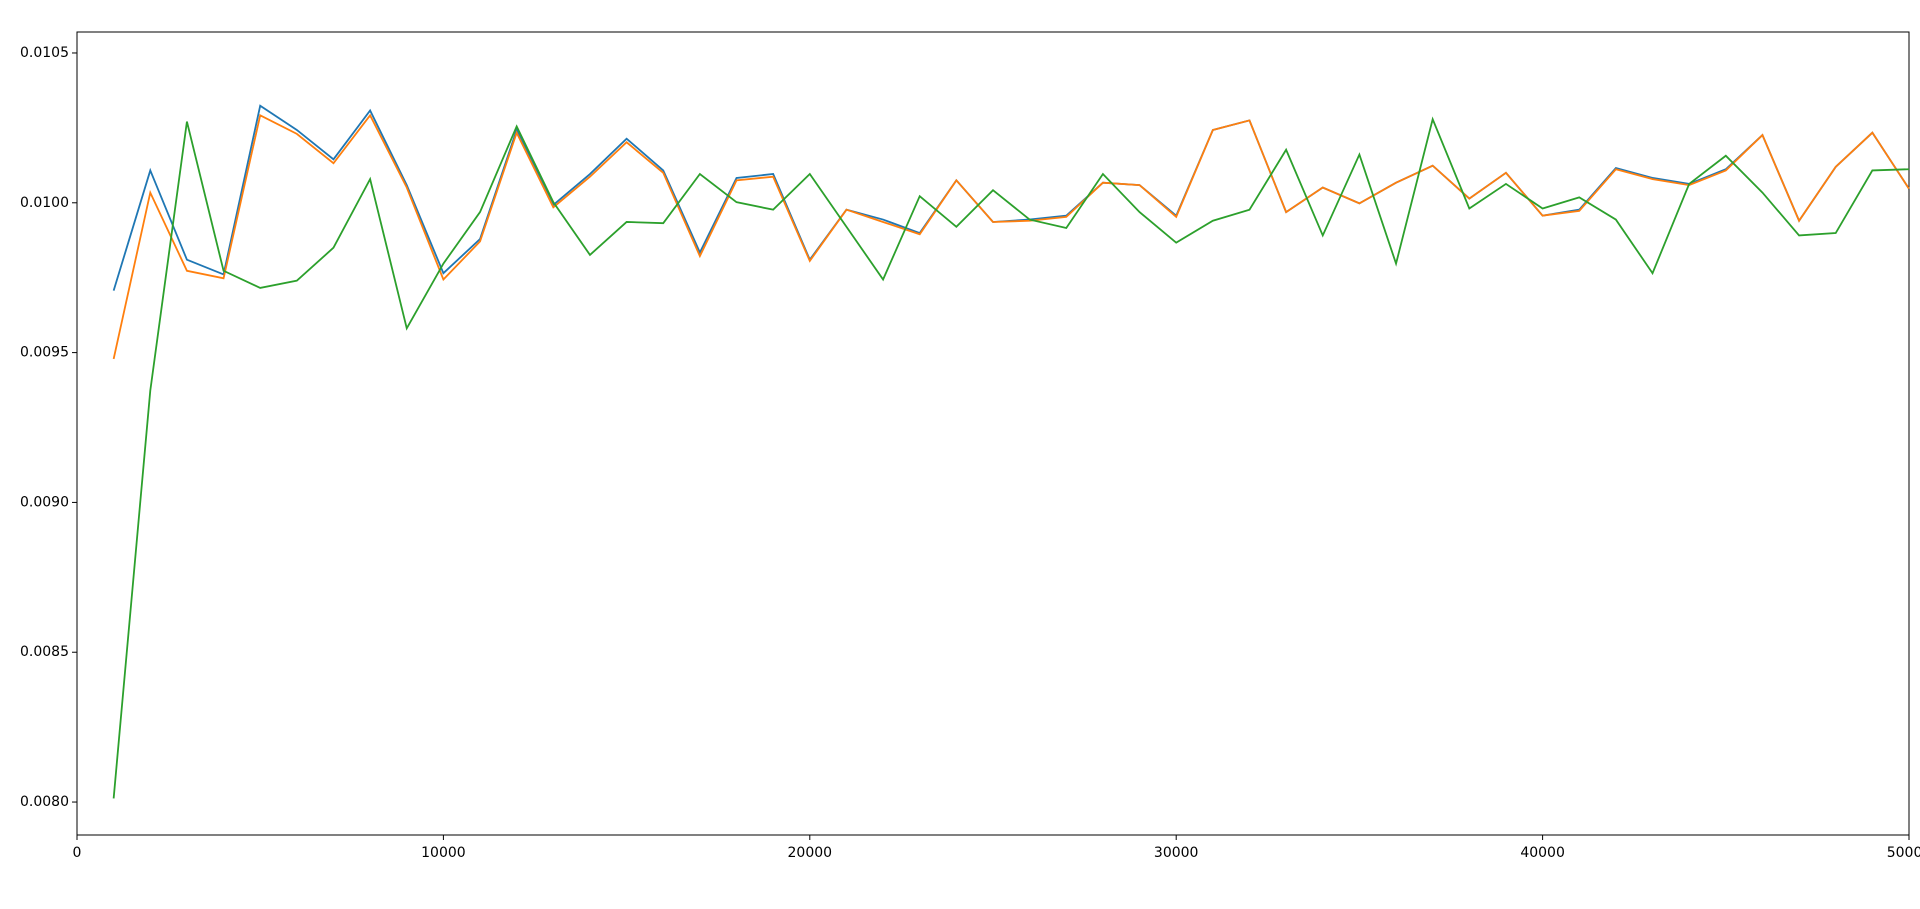 This screenshot has width=1920, height=909. What do you see at coordinates (44, 53) in the screenshot?
I see `y-tick-label: 0.0105` at bounding box center [44, 53].